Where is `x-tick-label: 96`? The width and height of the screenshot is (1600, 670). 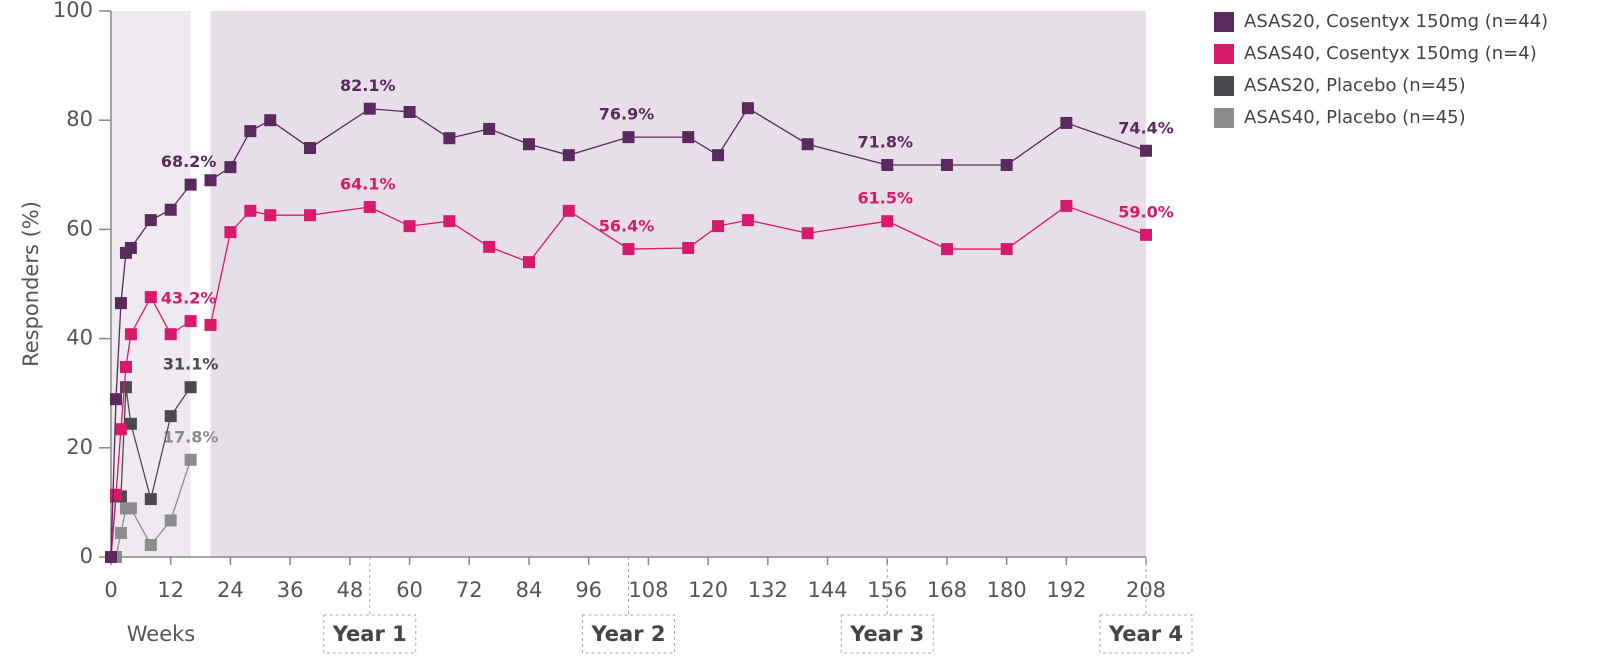
x-tick-label: 96 is located at coordinates (588, 590).